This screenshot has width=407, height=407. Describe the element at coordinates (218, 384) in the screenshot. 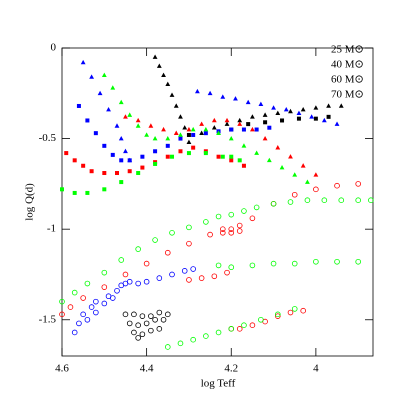

I see `x-axis-label: log Teff` at that location.